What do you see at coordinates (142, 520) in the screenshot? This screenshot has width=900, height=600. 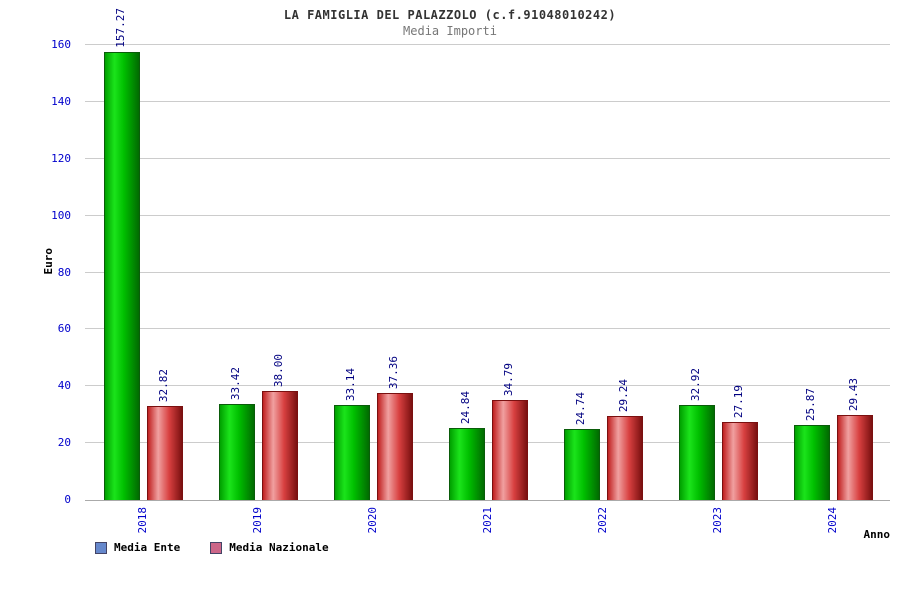 I see `x-tick-label: 2018` at bounding box center [142, 520].